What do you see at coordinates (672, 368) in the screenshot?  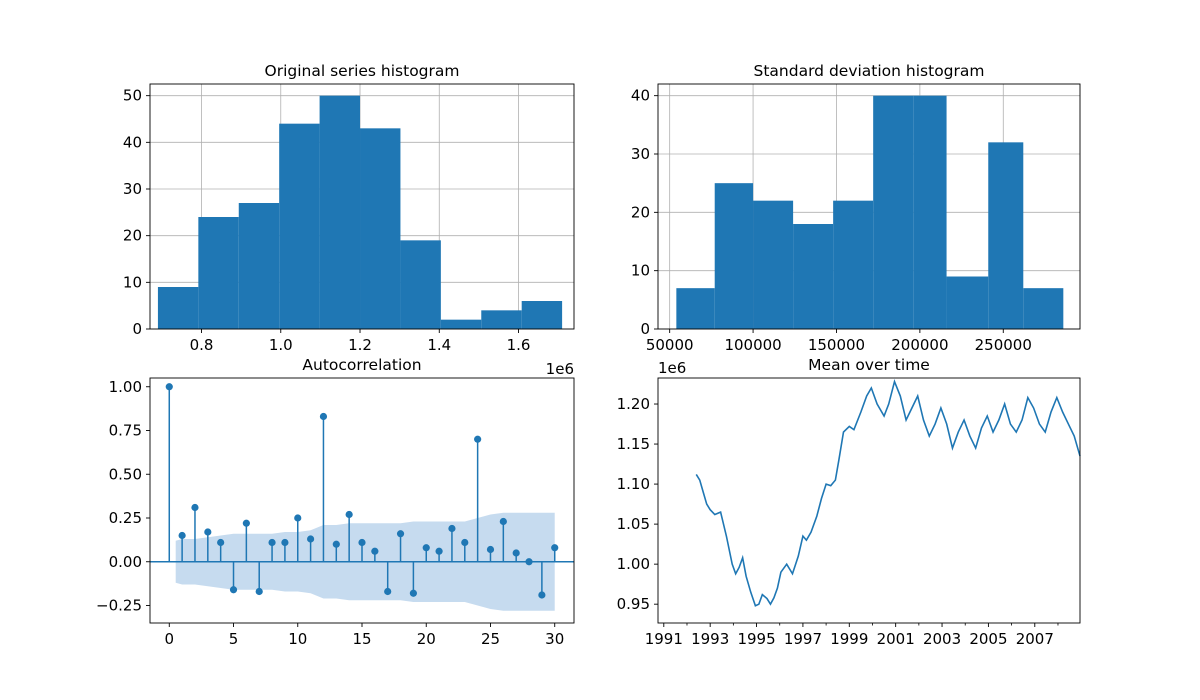 I see `y-offset-label: 1e6` at bounding box center [672, 368].